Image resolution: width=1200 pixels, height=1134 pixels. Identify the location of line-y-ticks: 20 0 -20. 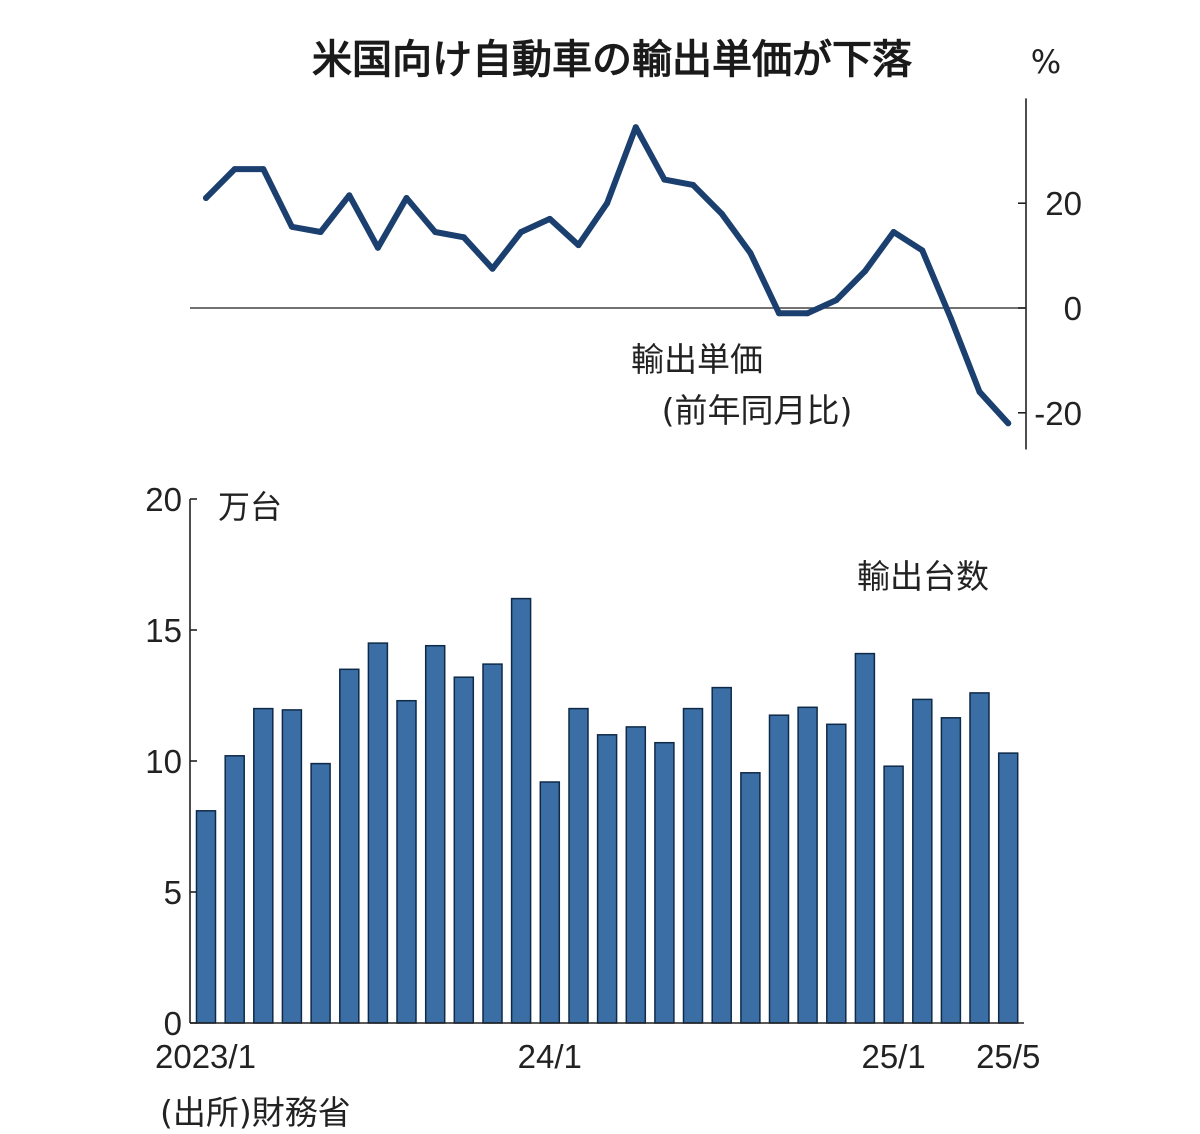
(1050, 308).